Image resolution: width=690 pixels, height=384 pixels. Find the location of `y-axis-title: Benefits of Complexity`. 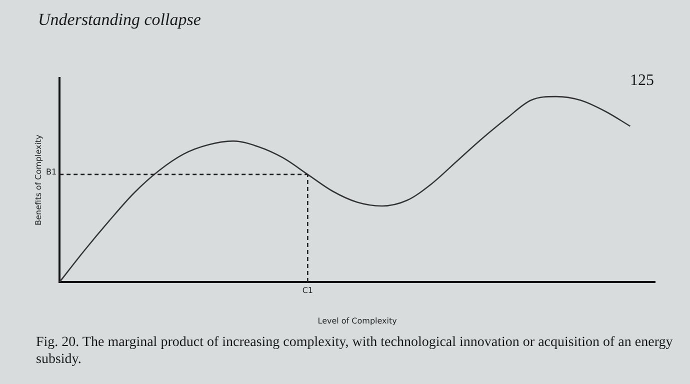

y-axis-title: Benefits of Complexity is located at coordinates (38, 180).